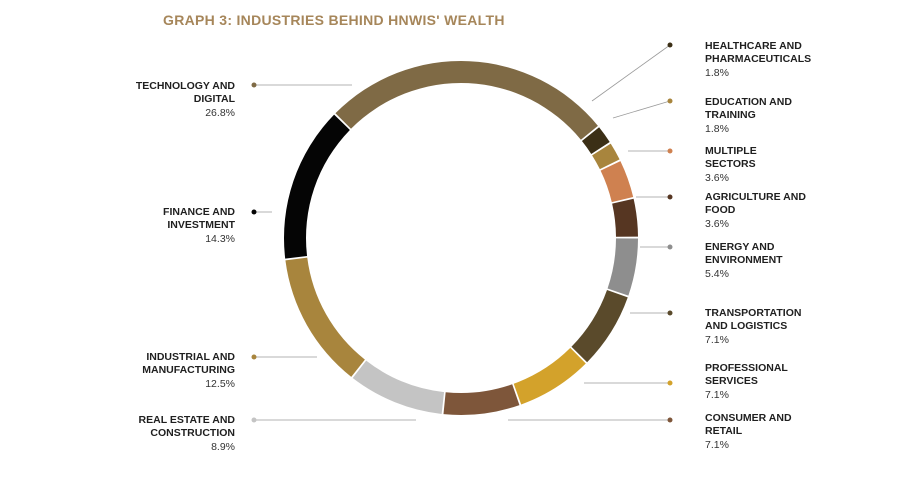 This screenshot has width=907, height=495. I want to click on slice-transportation-and-logistics, so click(599, 326).